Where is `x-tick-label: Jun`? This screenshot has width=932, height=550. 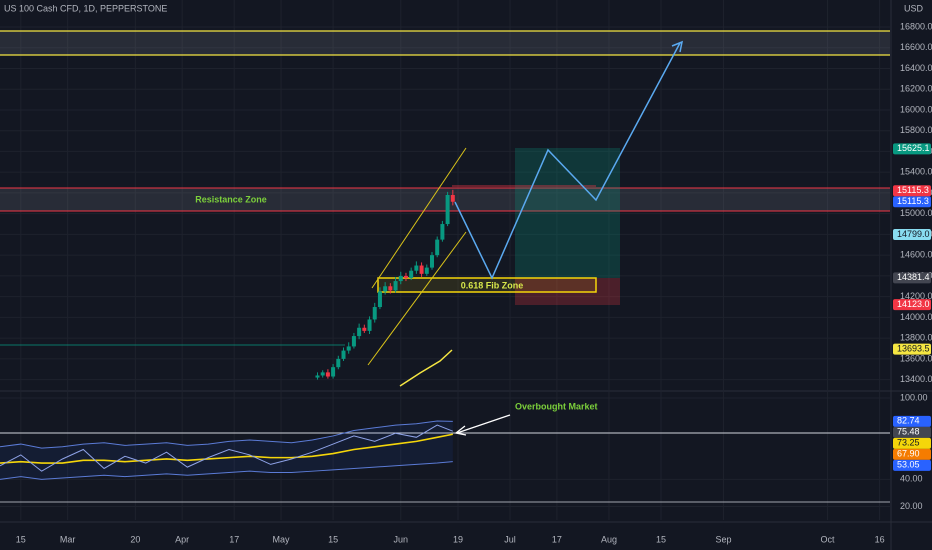
x-tick-label: Jun is located at coordinates (401, 539).